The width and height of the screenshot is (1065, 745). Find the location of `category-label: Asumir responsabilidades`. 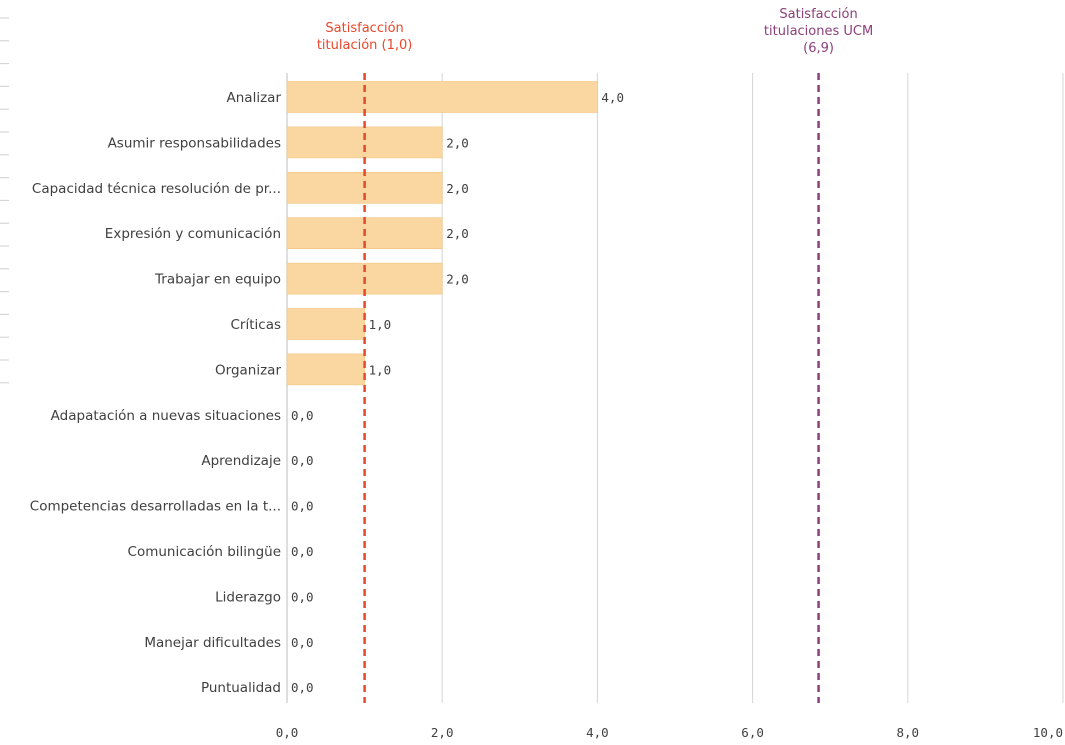

category-label: Asumir responsabilidades is located at coordinates (194, 143).